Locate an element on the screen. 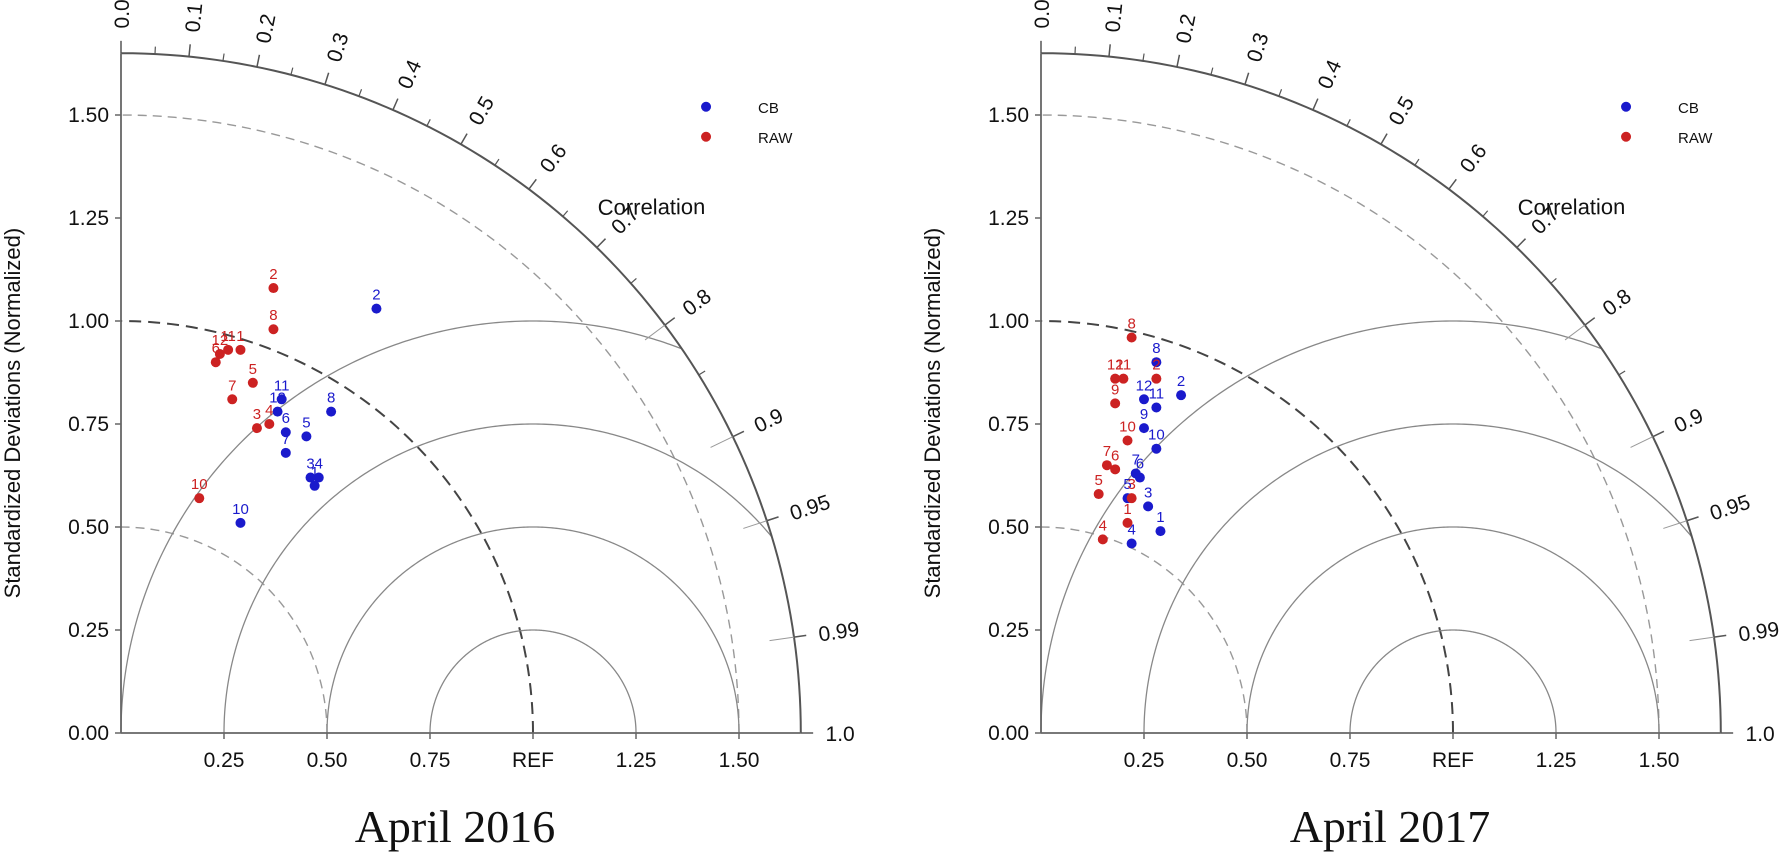  y-tick-label: 1.25 is located at coordinates (88, 218).